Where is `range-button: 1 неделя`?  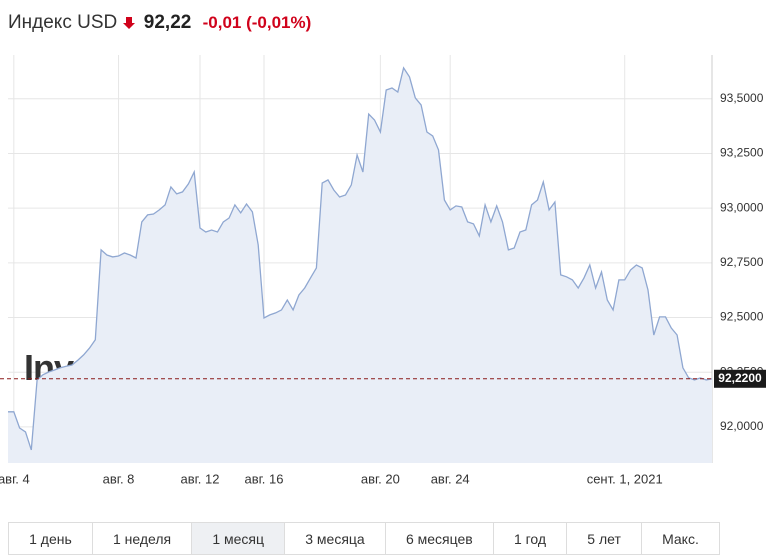 range-button: 1 неделя is located at coordinates (143, 538).